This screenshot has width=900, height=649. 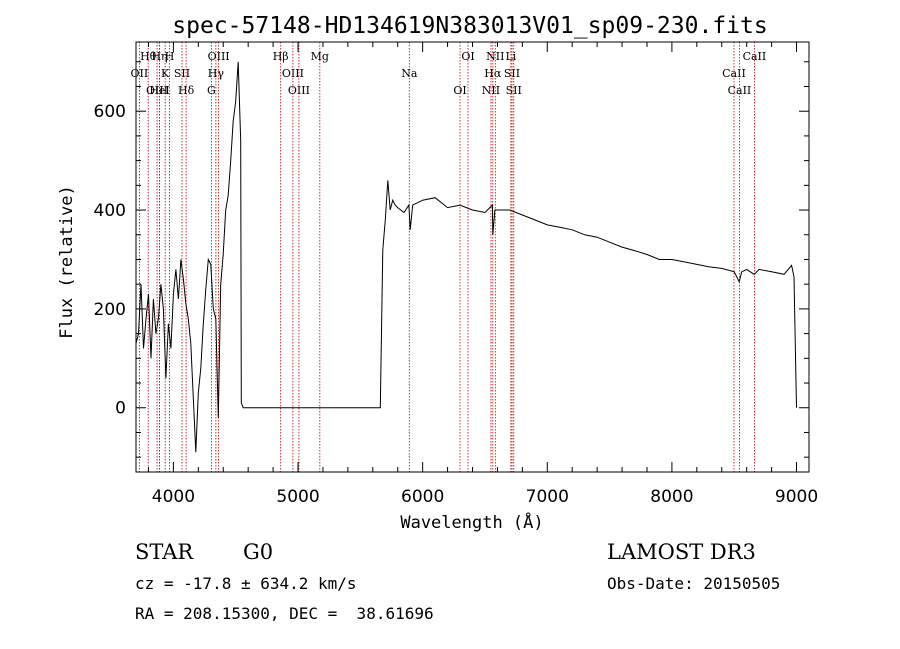 I want to click on line-marker-label: Hβ, so click(x=281, y=56).